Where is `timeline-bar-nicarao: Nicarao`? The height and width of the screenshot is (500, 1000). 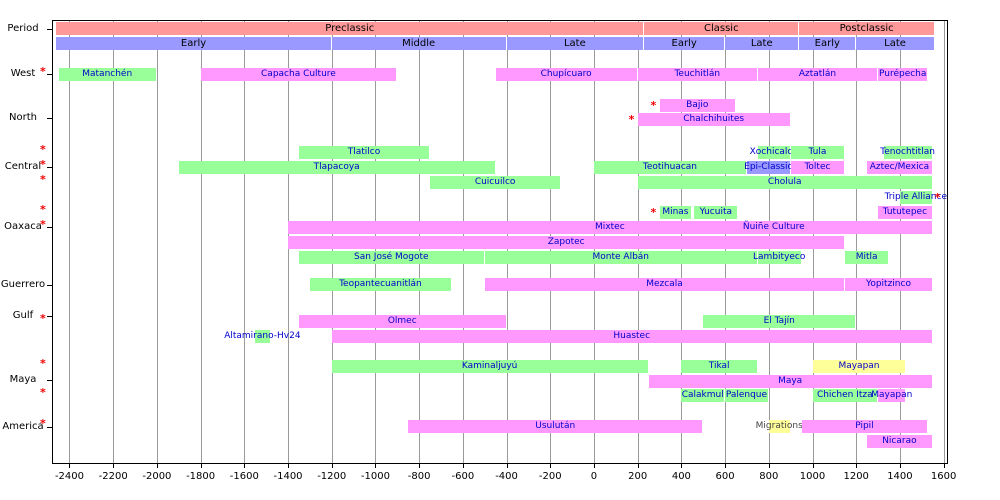 timeline-bar-nicarao: Nicarao is located at coordinates (899, 441).